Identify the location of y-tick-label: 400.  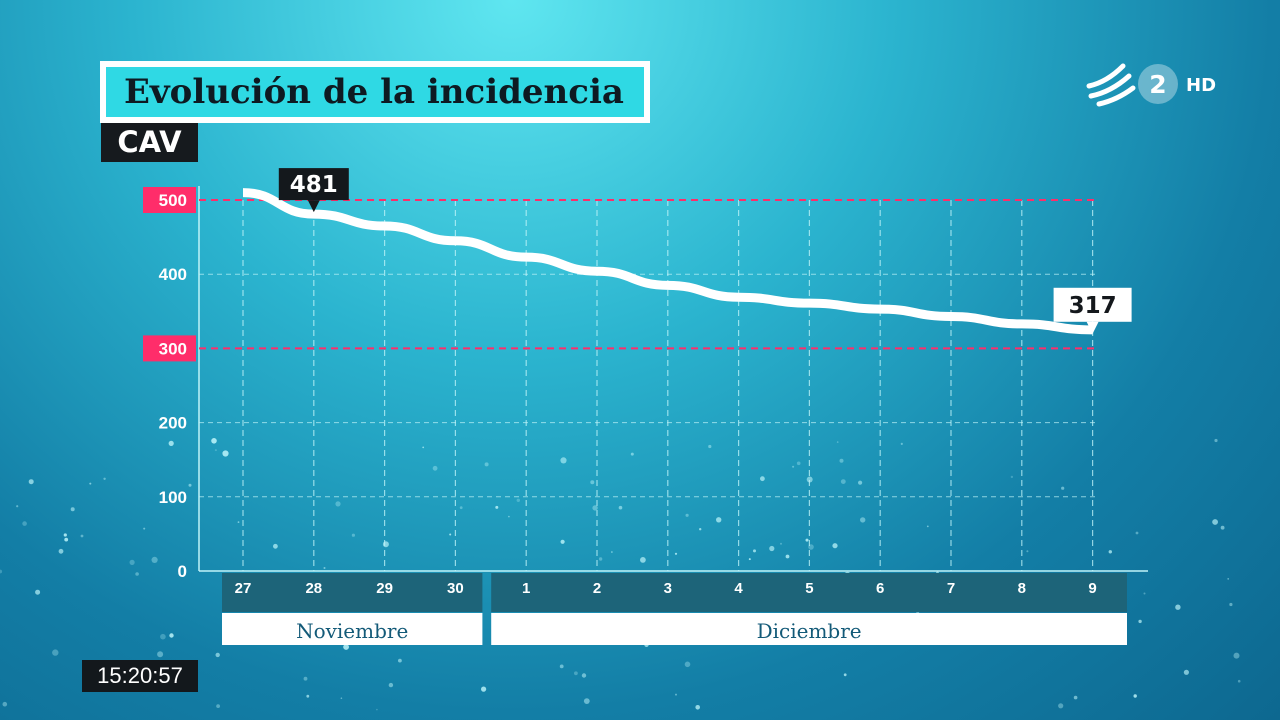
(173, 274).